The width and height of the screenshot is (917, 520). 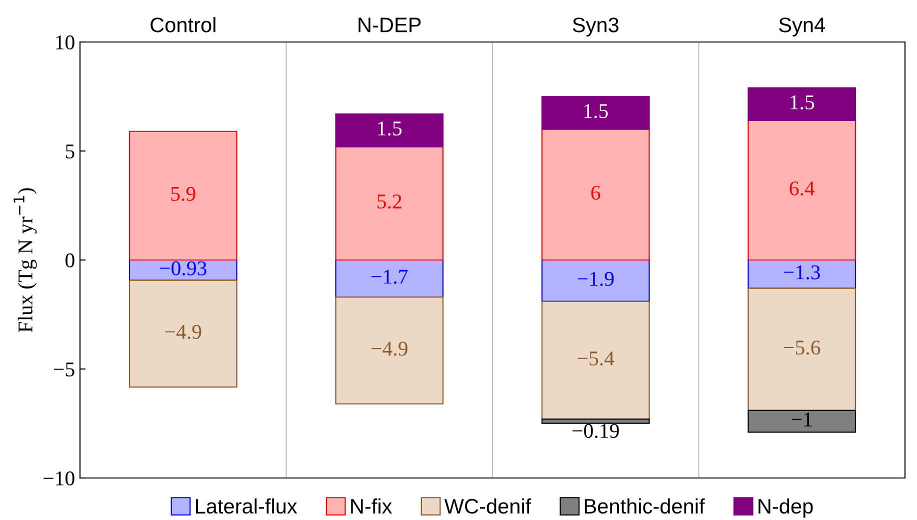 I want to click on data-label: −5.6, so click(x=802, y=347).